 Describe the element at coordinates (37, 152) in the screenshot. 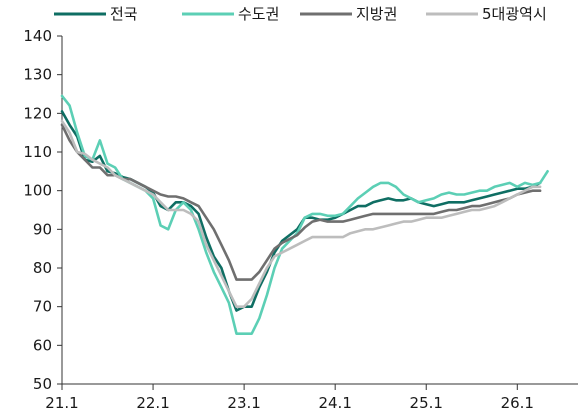

I see `y-tick-label: 110` at that location.